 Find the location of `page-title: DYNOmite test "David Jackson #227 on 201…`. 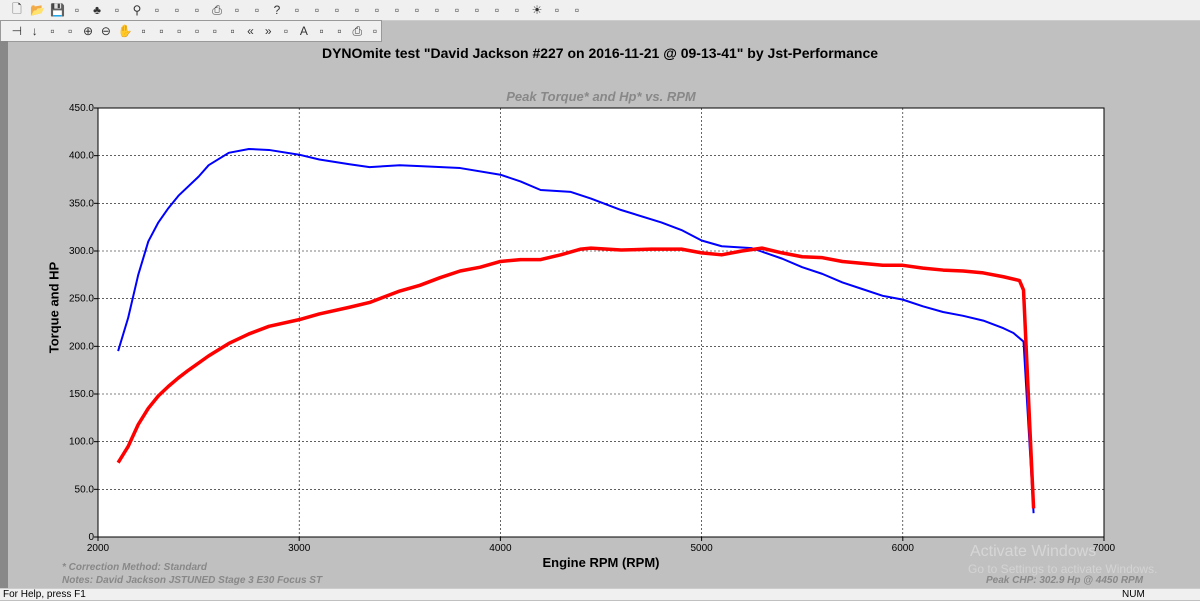

page-title: DYNOmite test "David Jackson #227 on 201… is located at coordinates (600, 53).